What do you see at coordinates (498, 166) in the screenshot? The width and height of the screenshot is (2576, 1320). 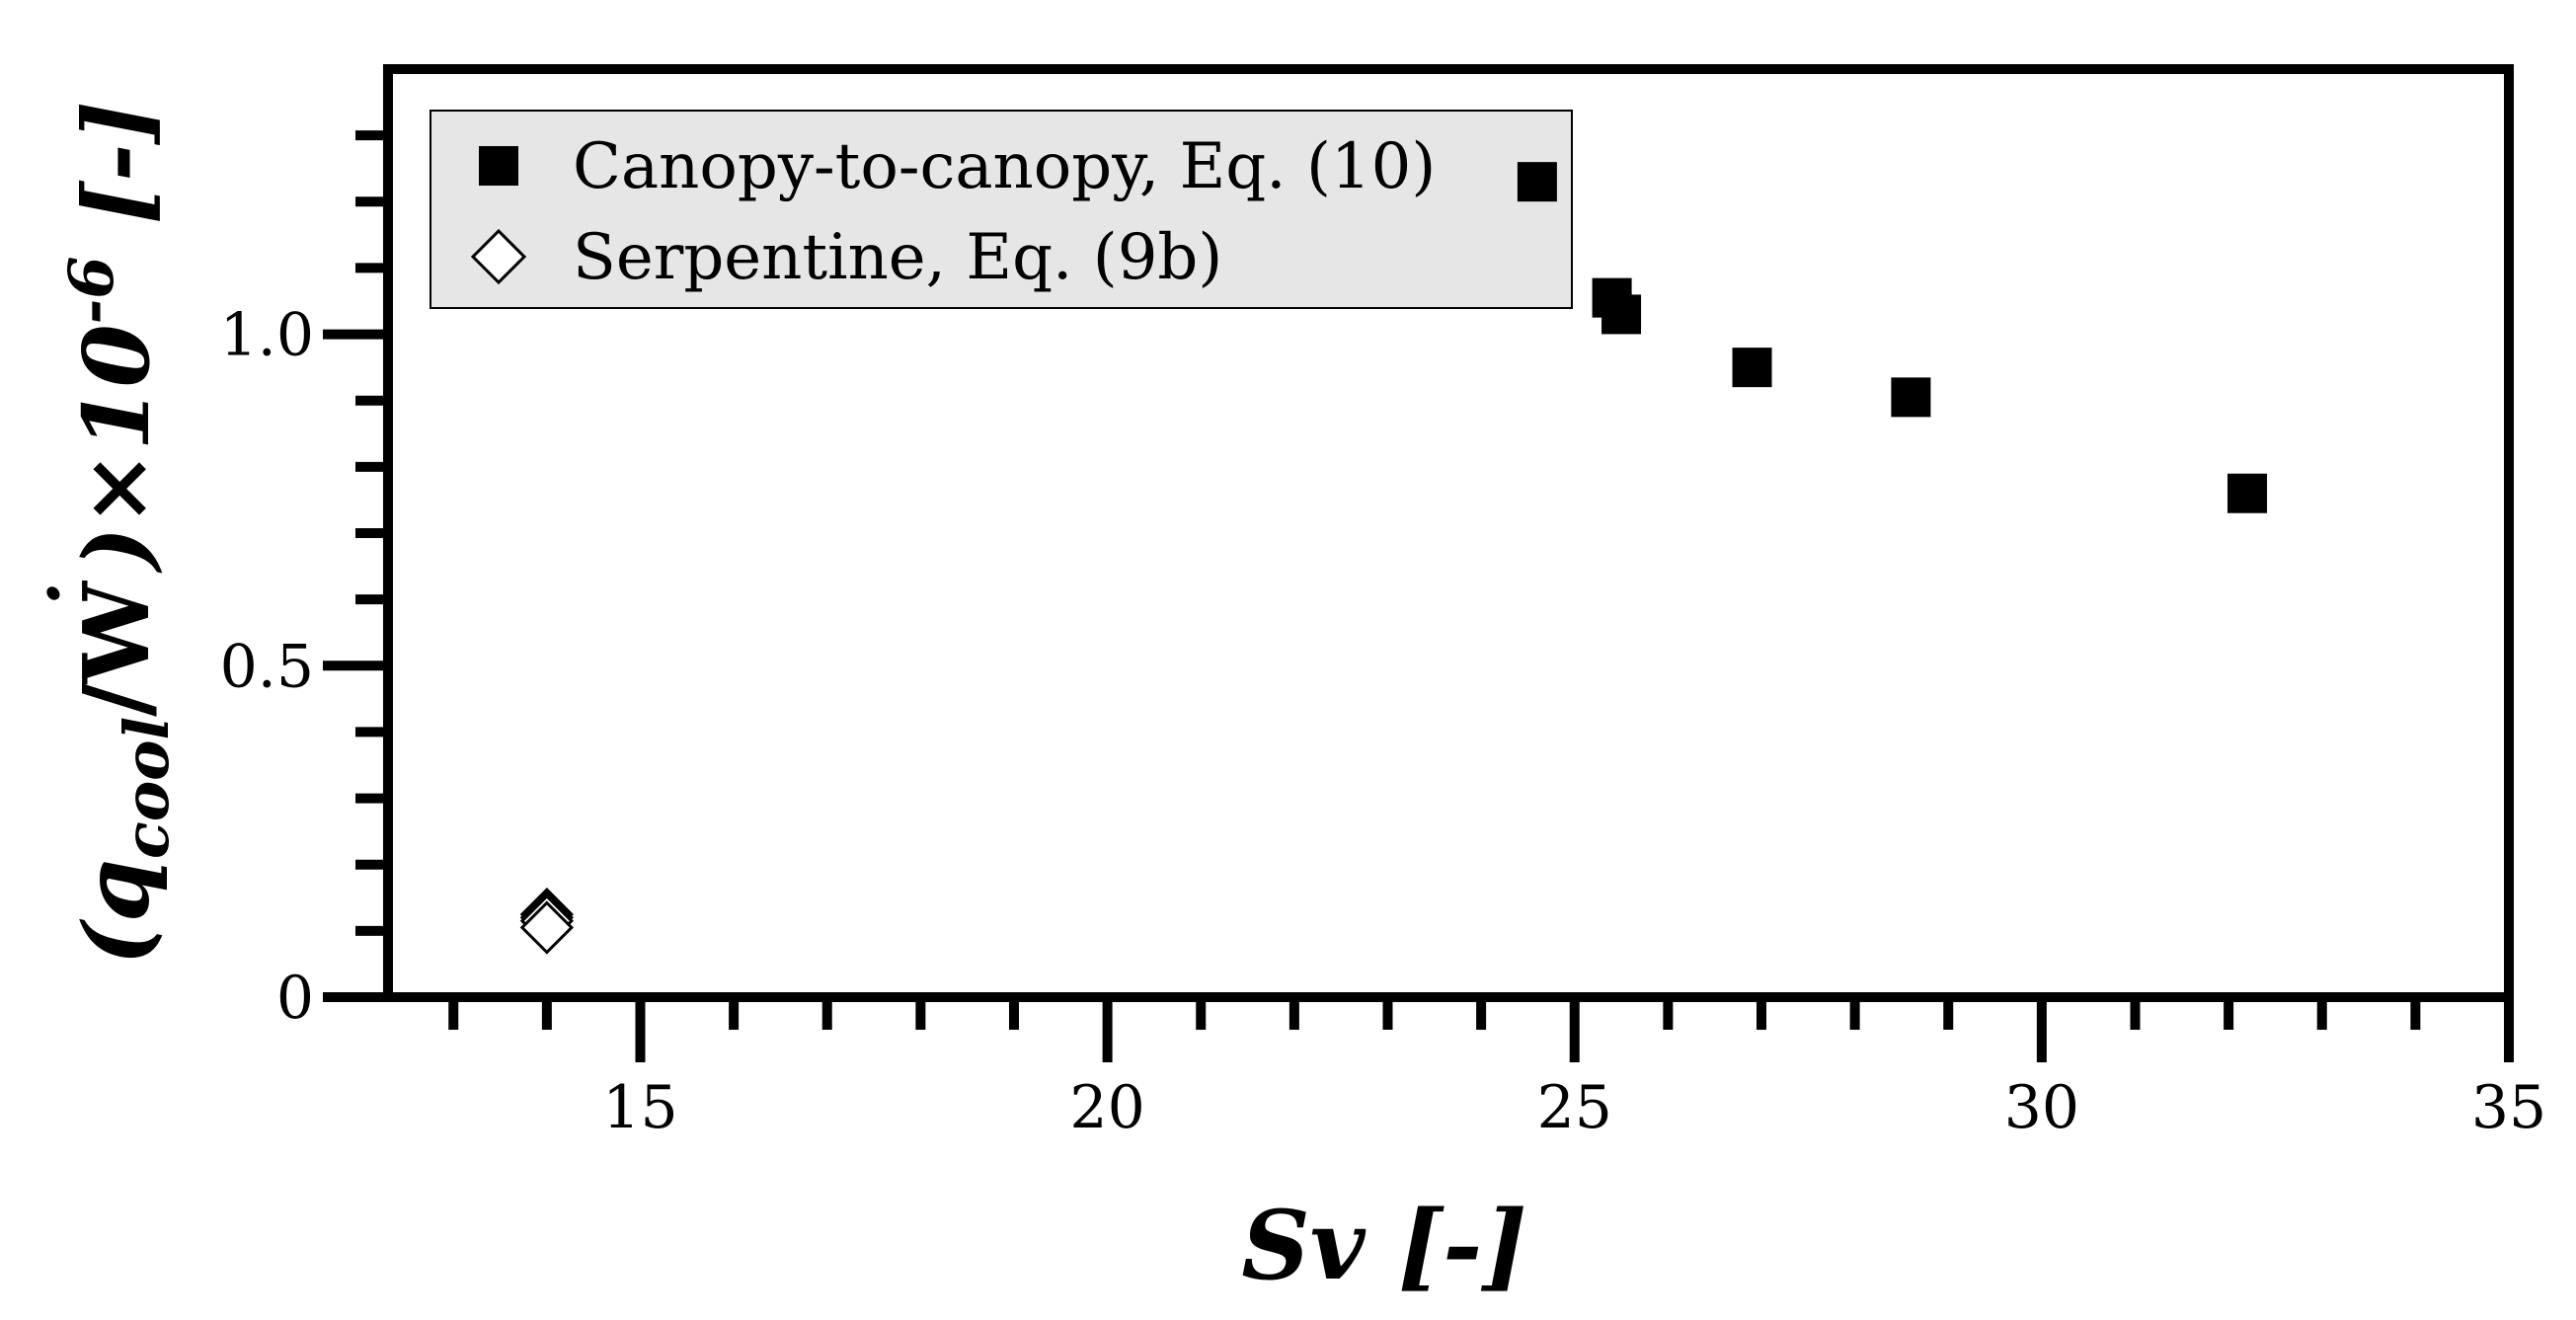 I see `legend-marker-square` at bounding box center [498, 166].